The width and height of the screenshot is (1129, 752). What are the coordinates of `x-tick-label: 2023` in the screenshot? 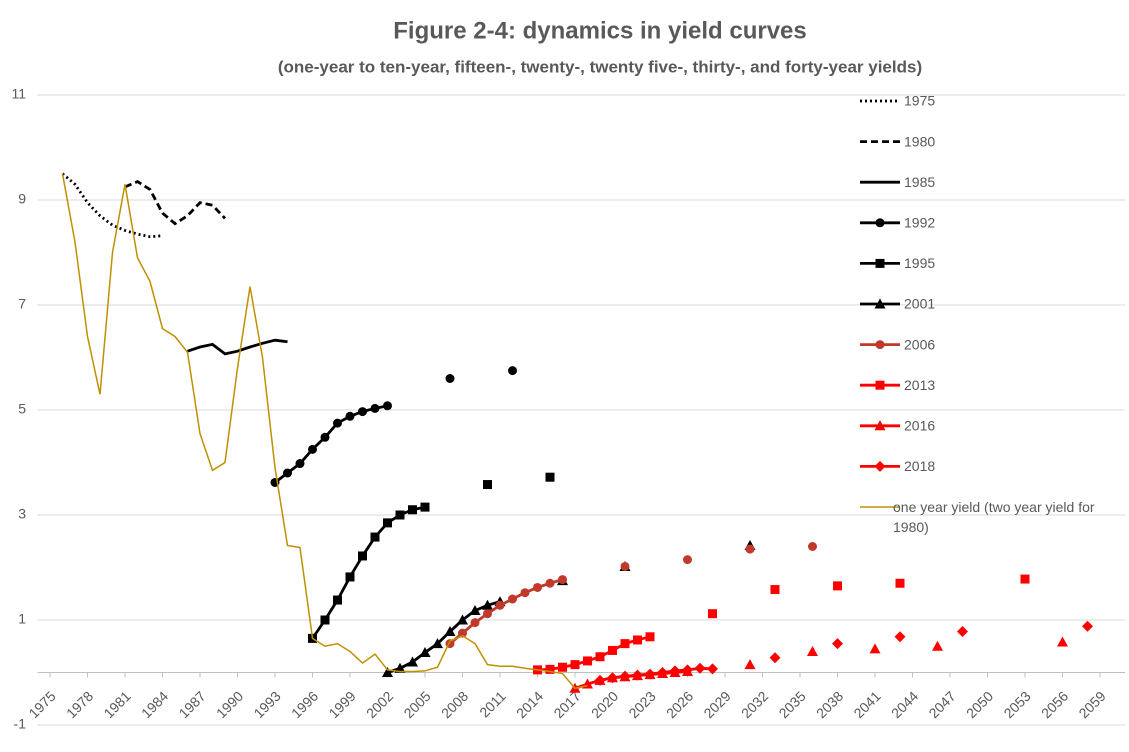 It's located at (641, 704).